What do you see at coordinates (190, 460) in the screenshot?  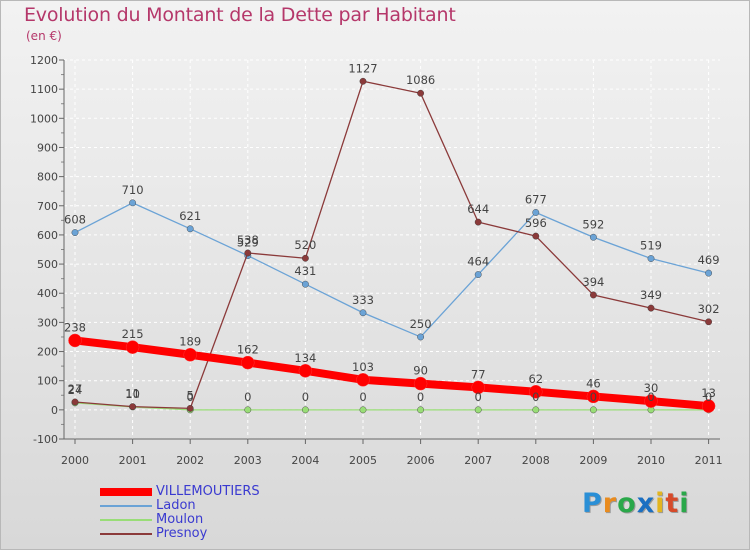 I see `x-tick-label: 2002` at bounding box center [190, 460].